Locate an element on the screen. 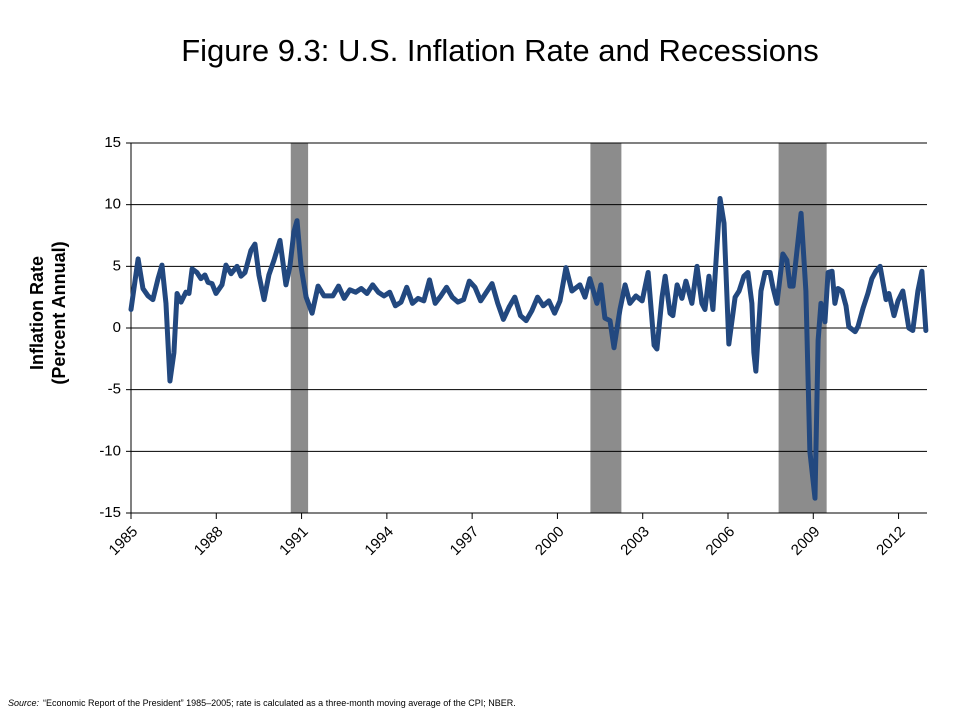 The width and height of the screenshot is (960, 720). x-tick-label: 1988 is located at coordinates (209, 541).